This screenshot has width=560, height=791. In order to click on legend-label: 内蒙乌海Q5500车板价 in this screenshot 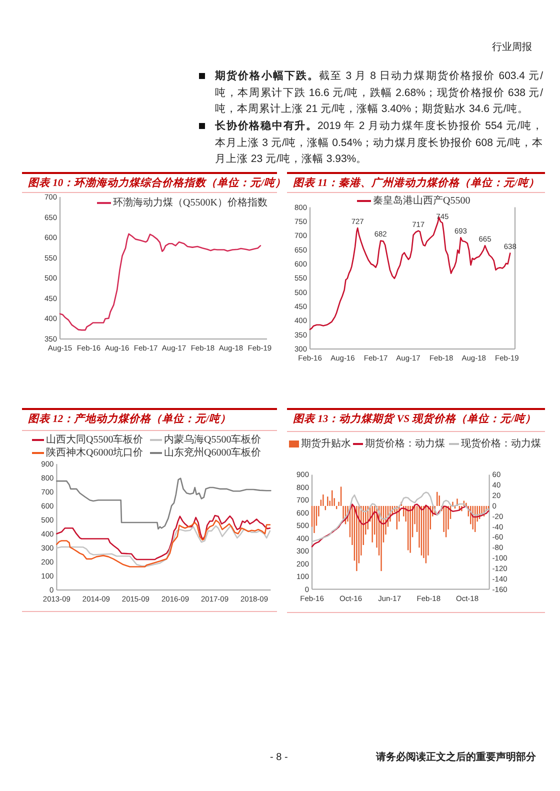, I will do `click(213, 440)`.